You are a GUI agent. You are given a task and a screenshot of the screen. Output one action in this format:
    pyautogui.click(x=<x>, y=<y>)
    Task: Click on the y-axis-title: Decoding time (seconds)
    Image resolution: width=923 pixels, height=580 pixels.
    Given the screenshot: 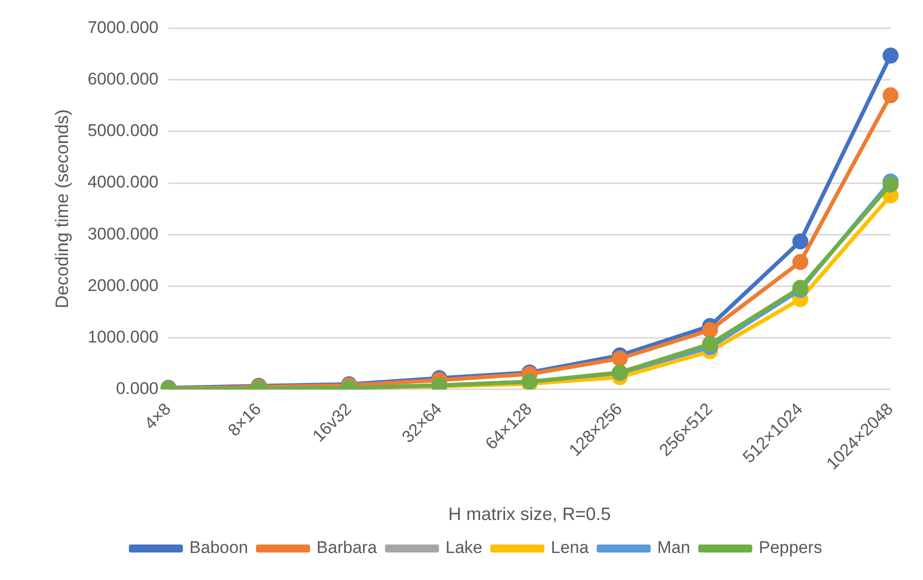 What is the action you would take?
    pyautogui.click(x=62, y=208)
    